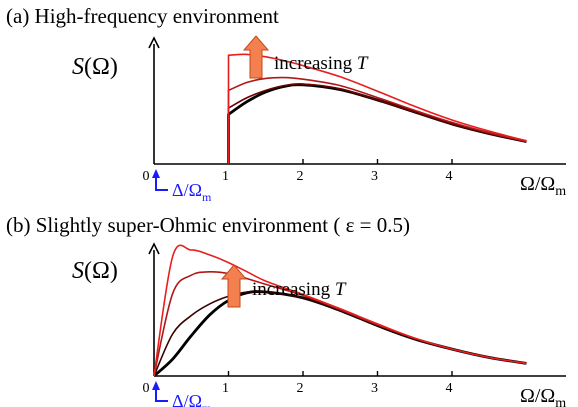  Describe the element at coordinates (192, 192) in the screenshot. I see `panel-a-gap-label: Δ/Ωm` at that location.